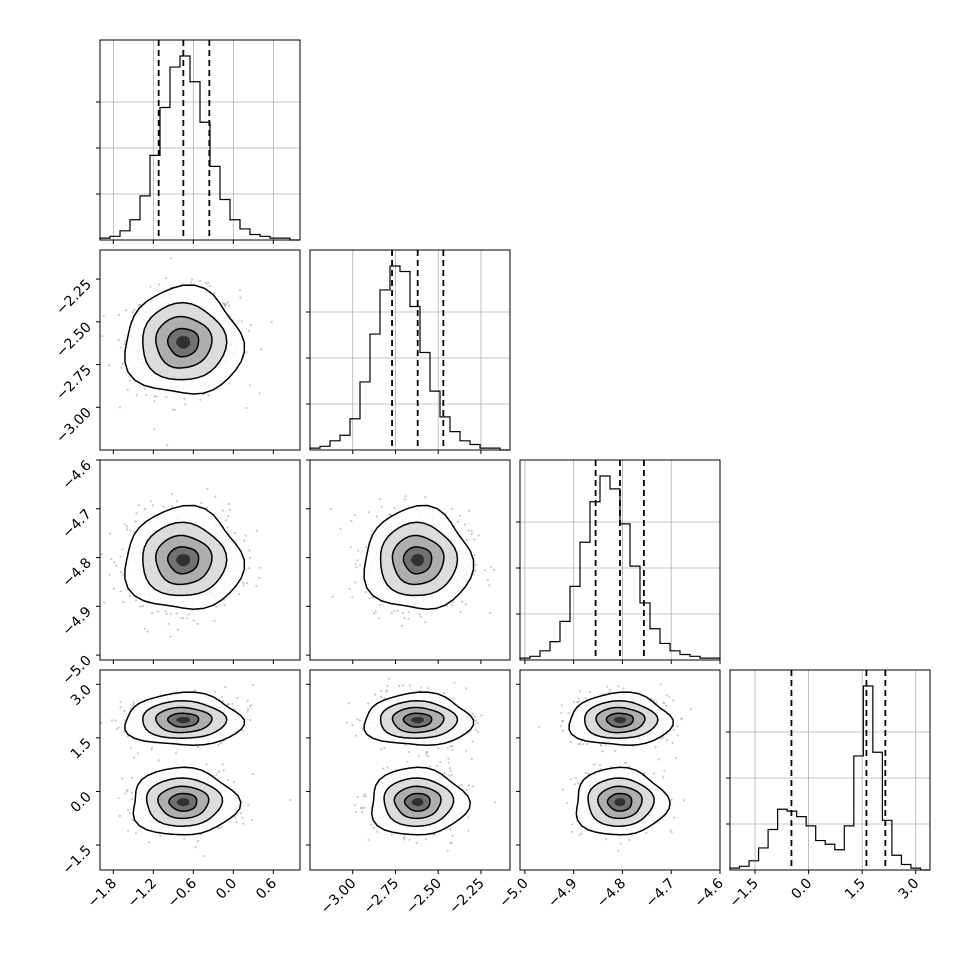 The image size is (970, 970). What do you see at coordinates (76, 860) in the screenshot?
I see `y-tick-label: −1.5` at bounding box center [76, 860].